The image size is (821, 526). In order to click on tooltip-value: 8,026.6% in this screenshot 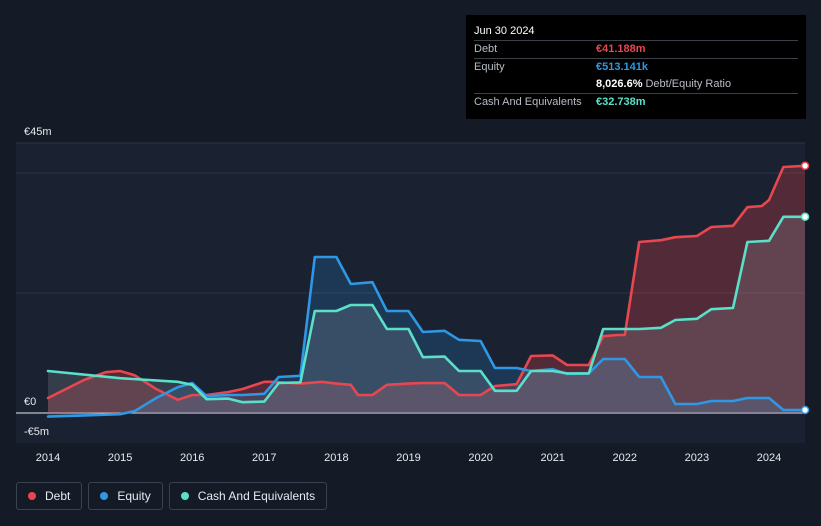, I will do `click(619, 84)`.